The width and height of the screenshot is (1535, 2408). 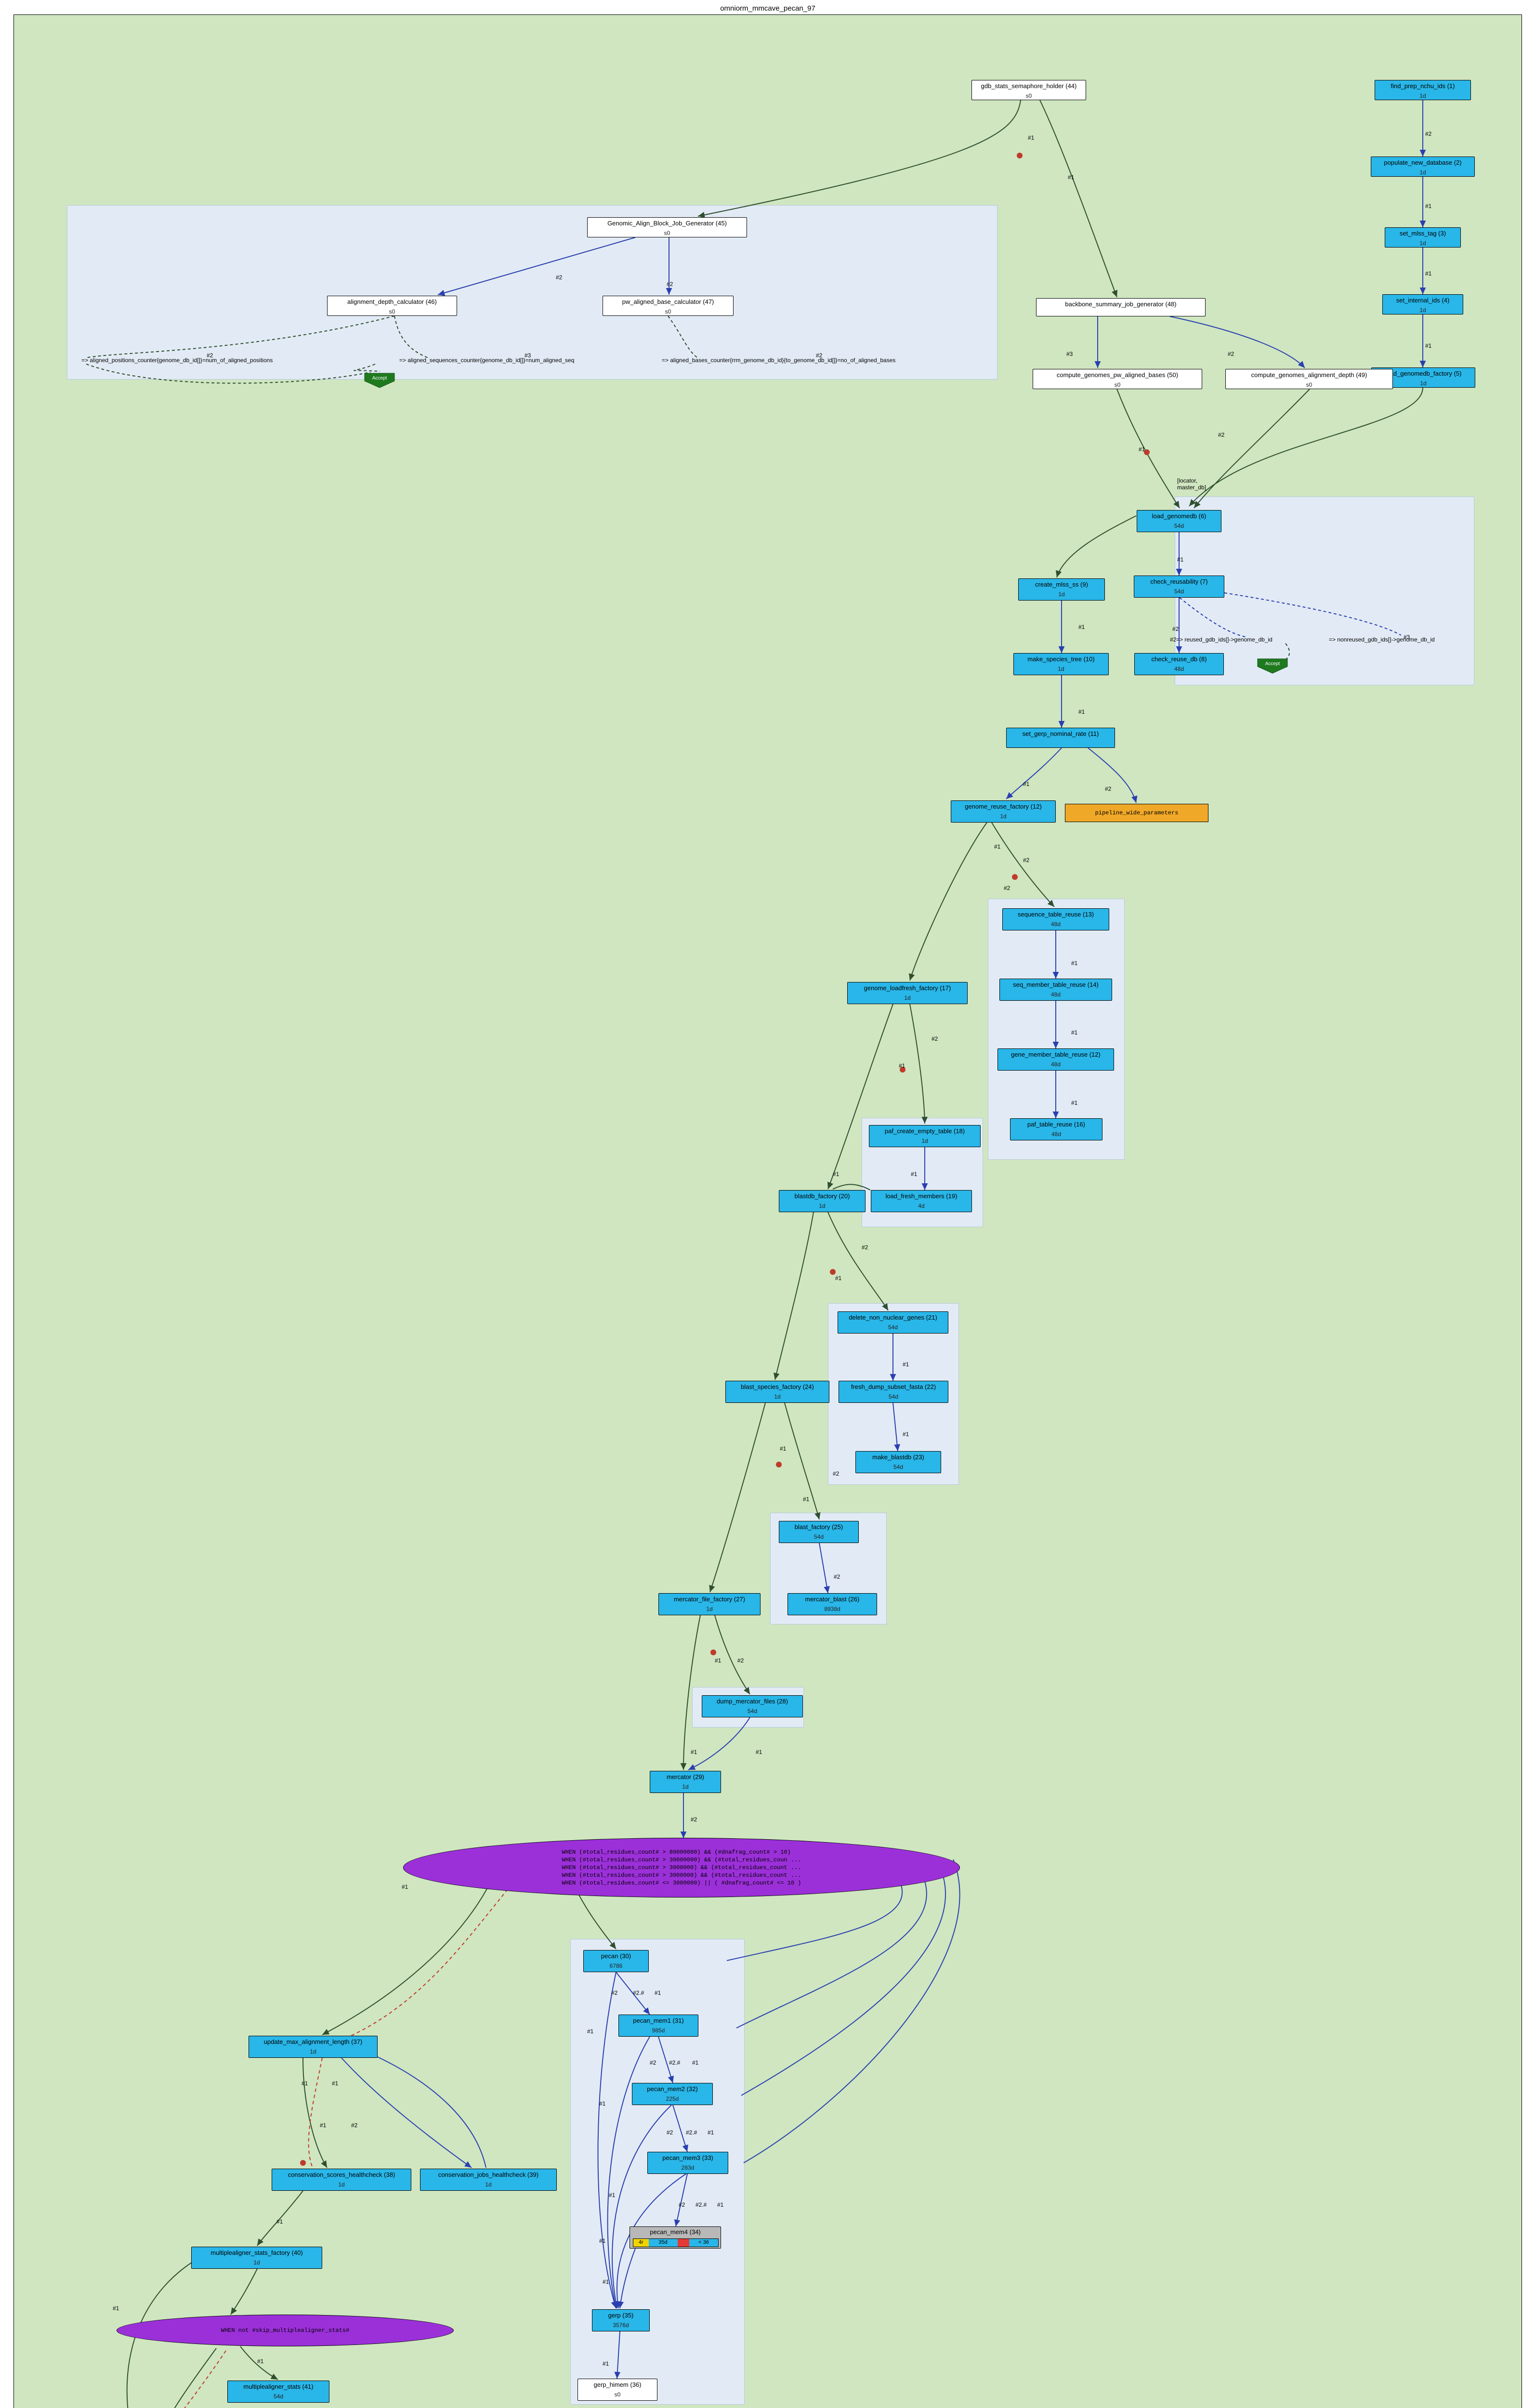 What do you see at coordinates (672, 2094) in the screenshot?
I see `node-pecan-mem2: pecan_mem2 (32) 225d` at bounding box center [672, 2094].